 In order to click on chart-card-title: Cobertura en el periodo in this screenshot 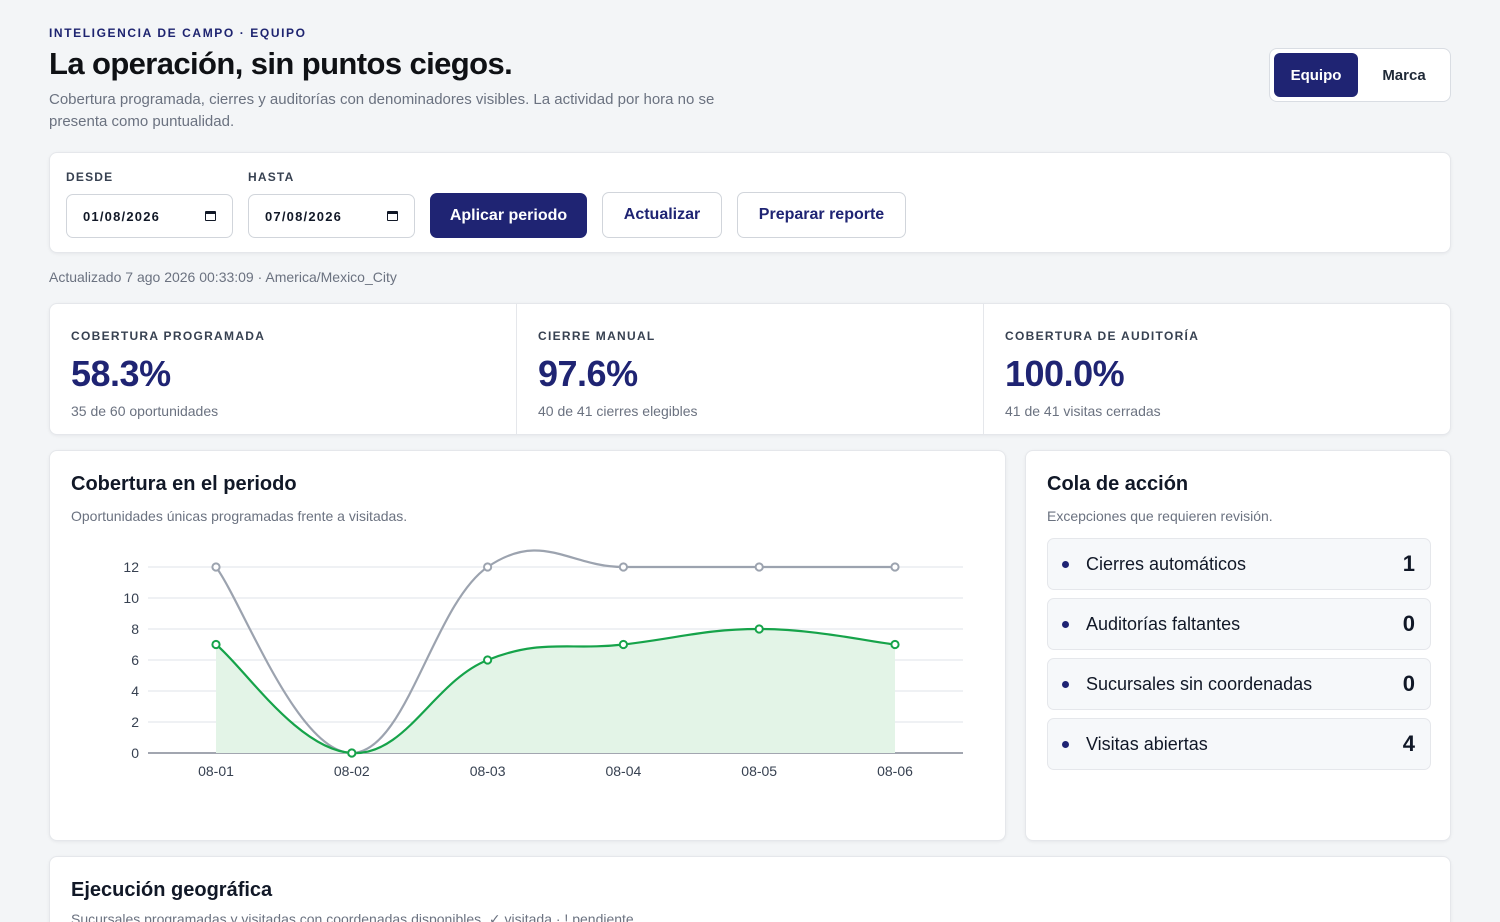, I will do `click(184, 484)`.